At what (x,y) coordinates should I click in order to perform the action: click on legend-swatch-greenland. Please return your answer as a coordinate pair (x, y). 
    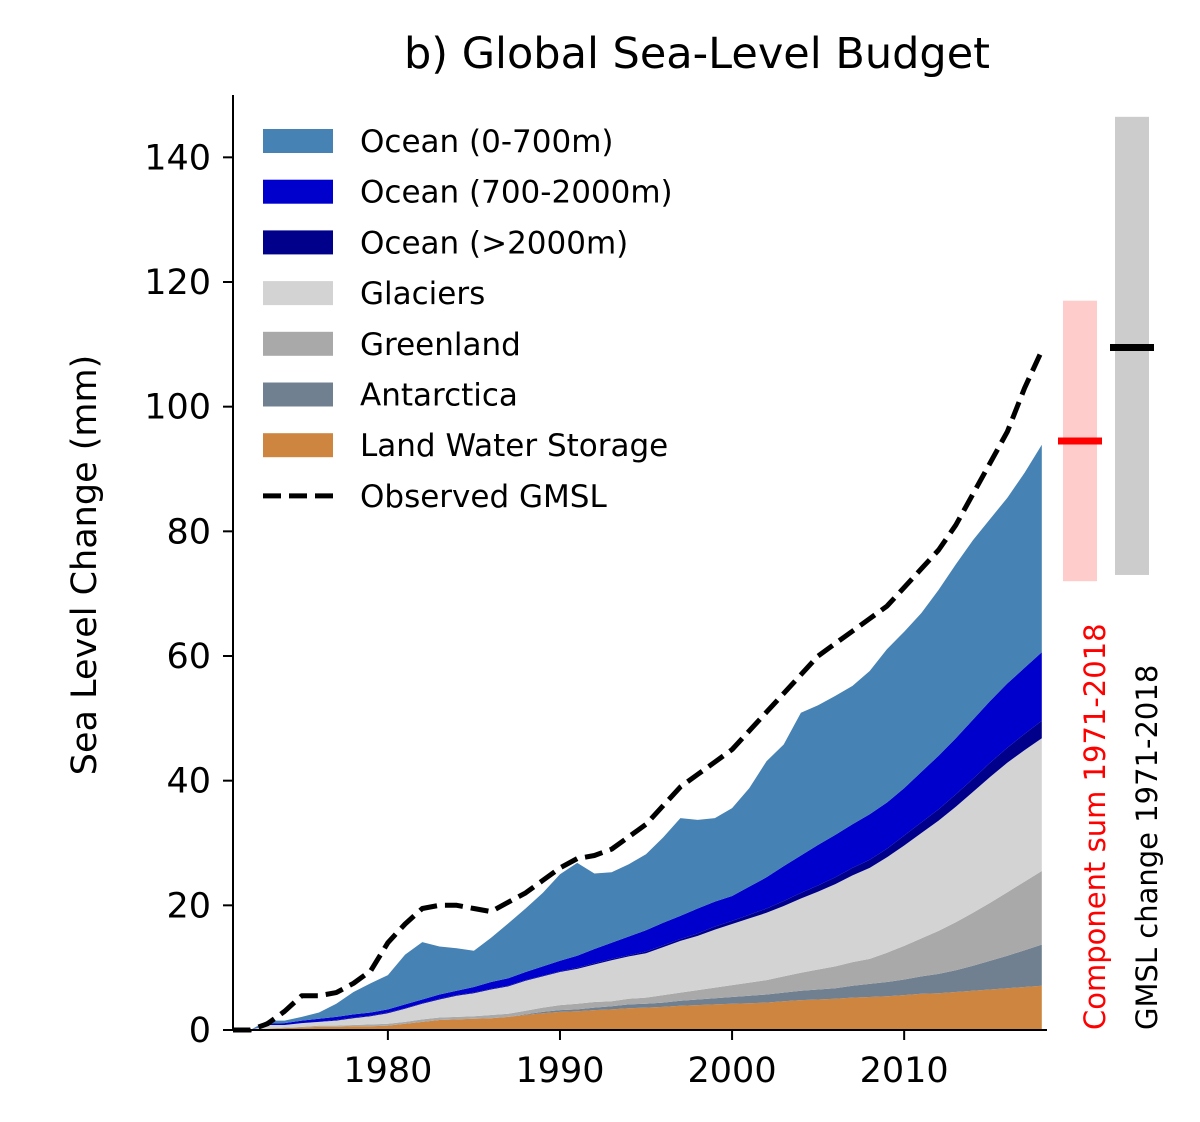
    Looking at the image, I should click on (298, 343).